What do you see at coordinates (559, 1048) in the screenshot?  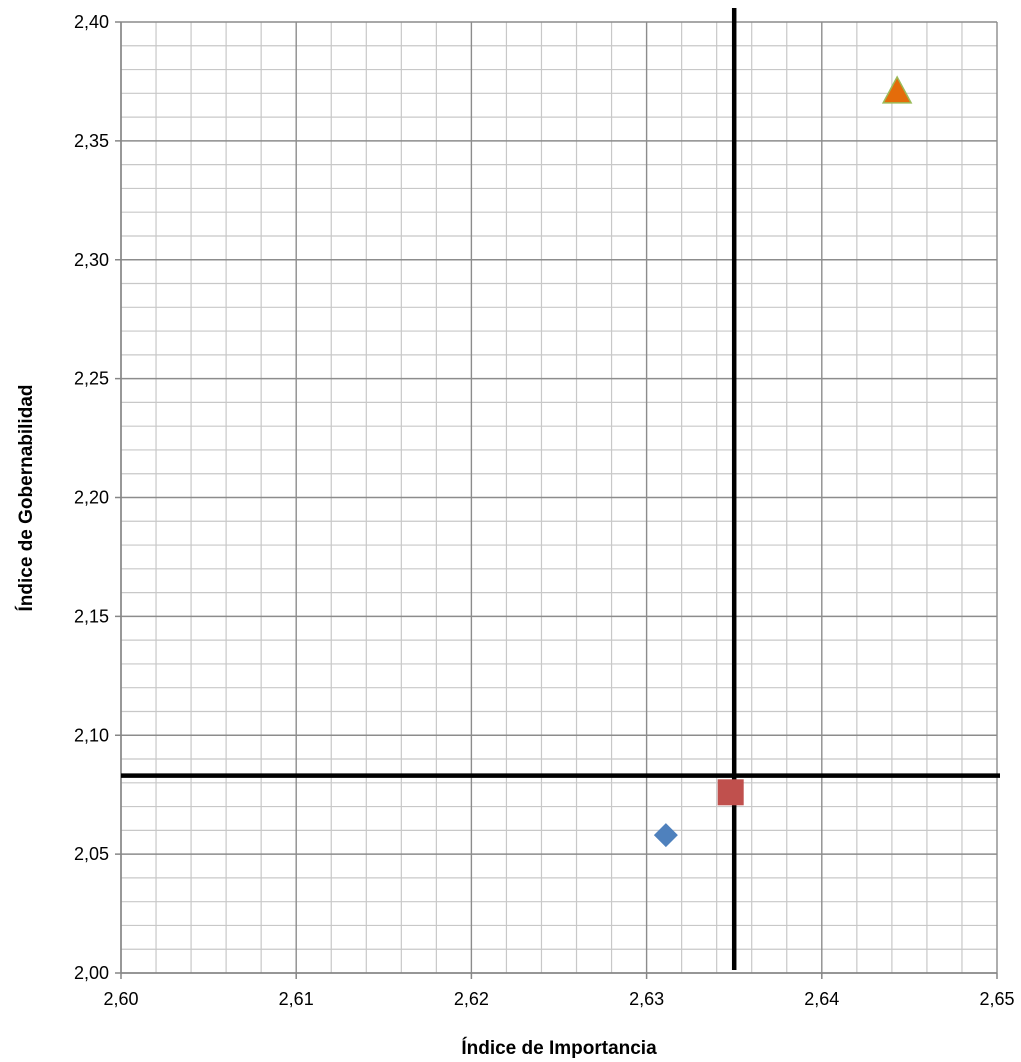 I see `x-axis-title: Índice de Importancia` at bounding box center [559, 1048].